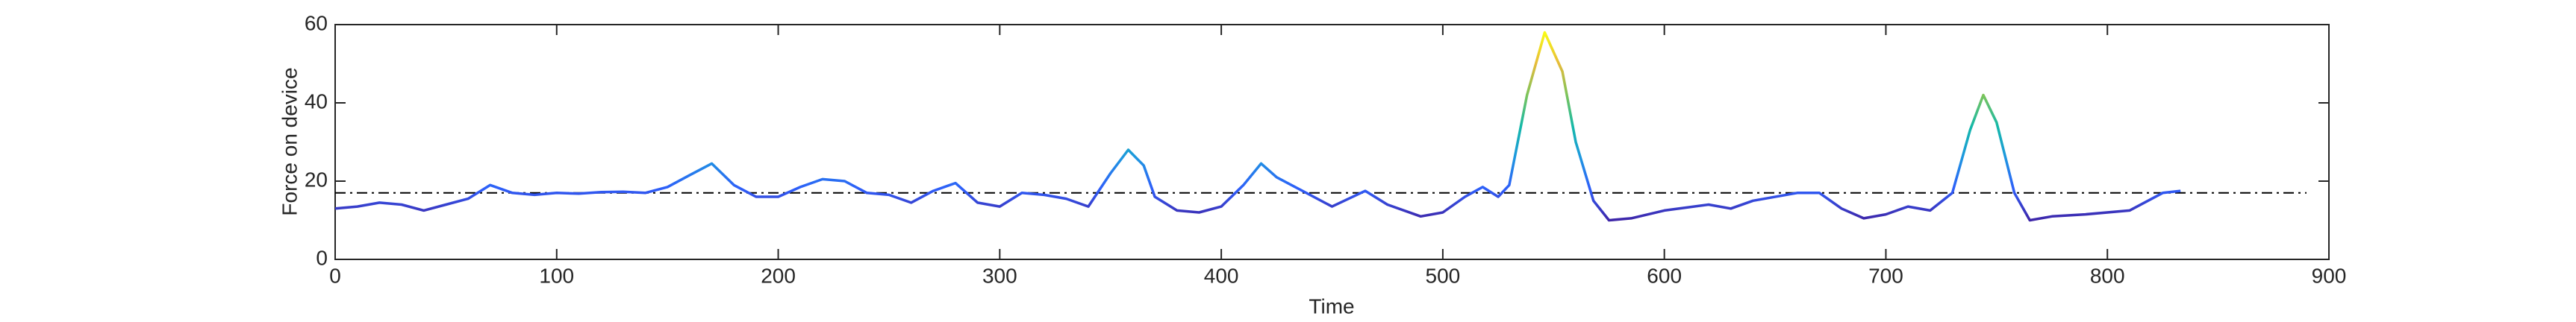 This screenshot has height=322, width=2576. What do you see at coordinates (999, 275) in the screenshot?
I see `x-tick-label: 300` at bounding box center [999, 275].